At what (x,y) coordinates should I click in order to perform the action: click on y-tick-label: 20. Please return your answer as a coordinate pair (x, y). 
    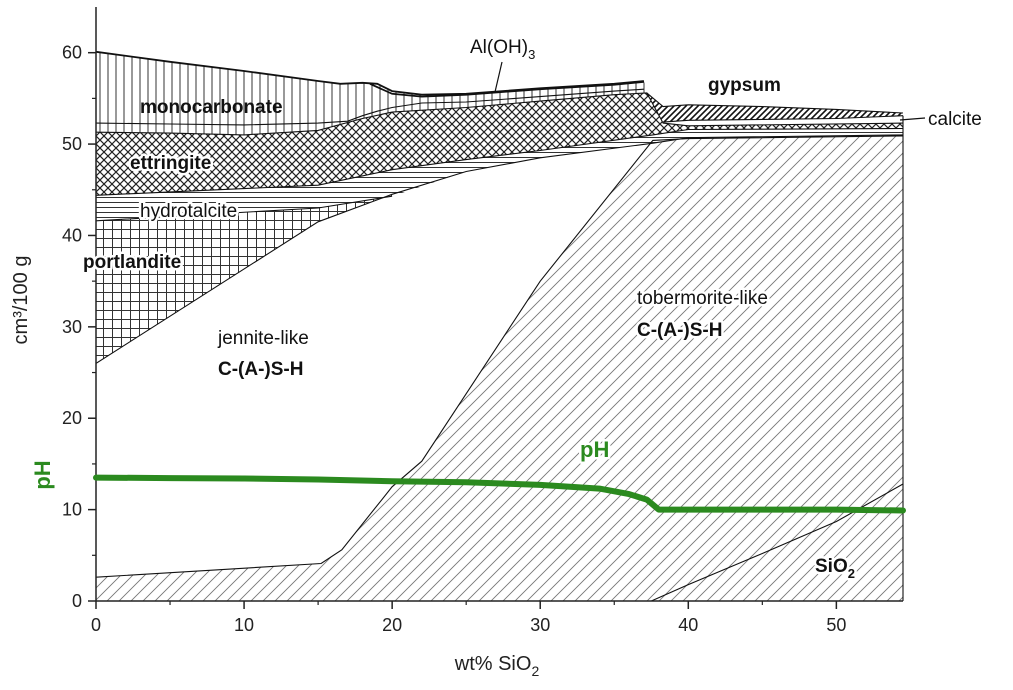
    Looking at the image, I should click on (72, 418).